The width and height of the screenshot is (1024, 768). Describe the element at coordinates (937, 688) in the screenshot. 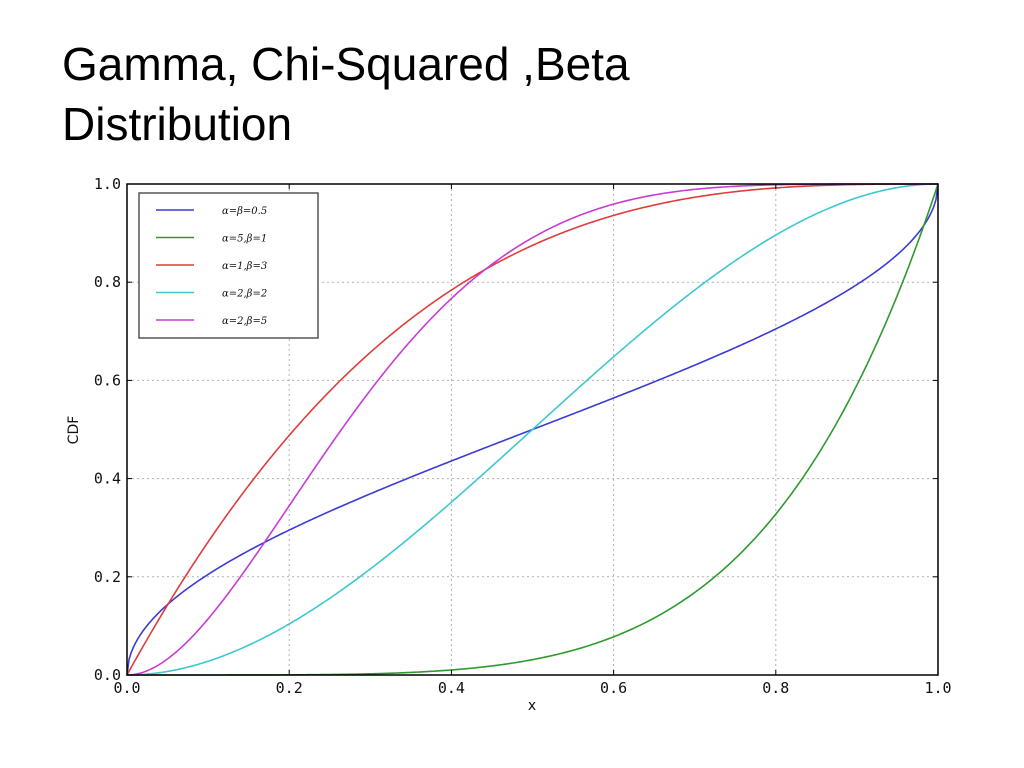

I see `x-tick-label: 1.0` at that location.